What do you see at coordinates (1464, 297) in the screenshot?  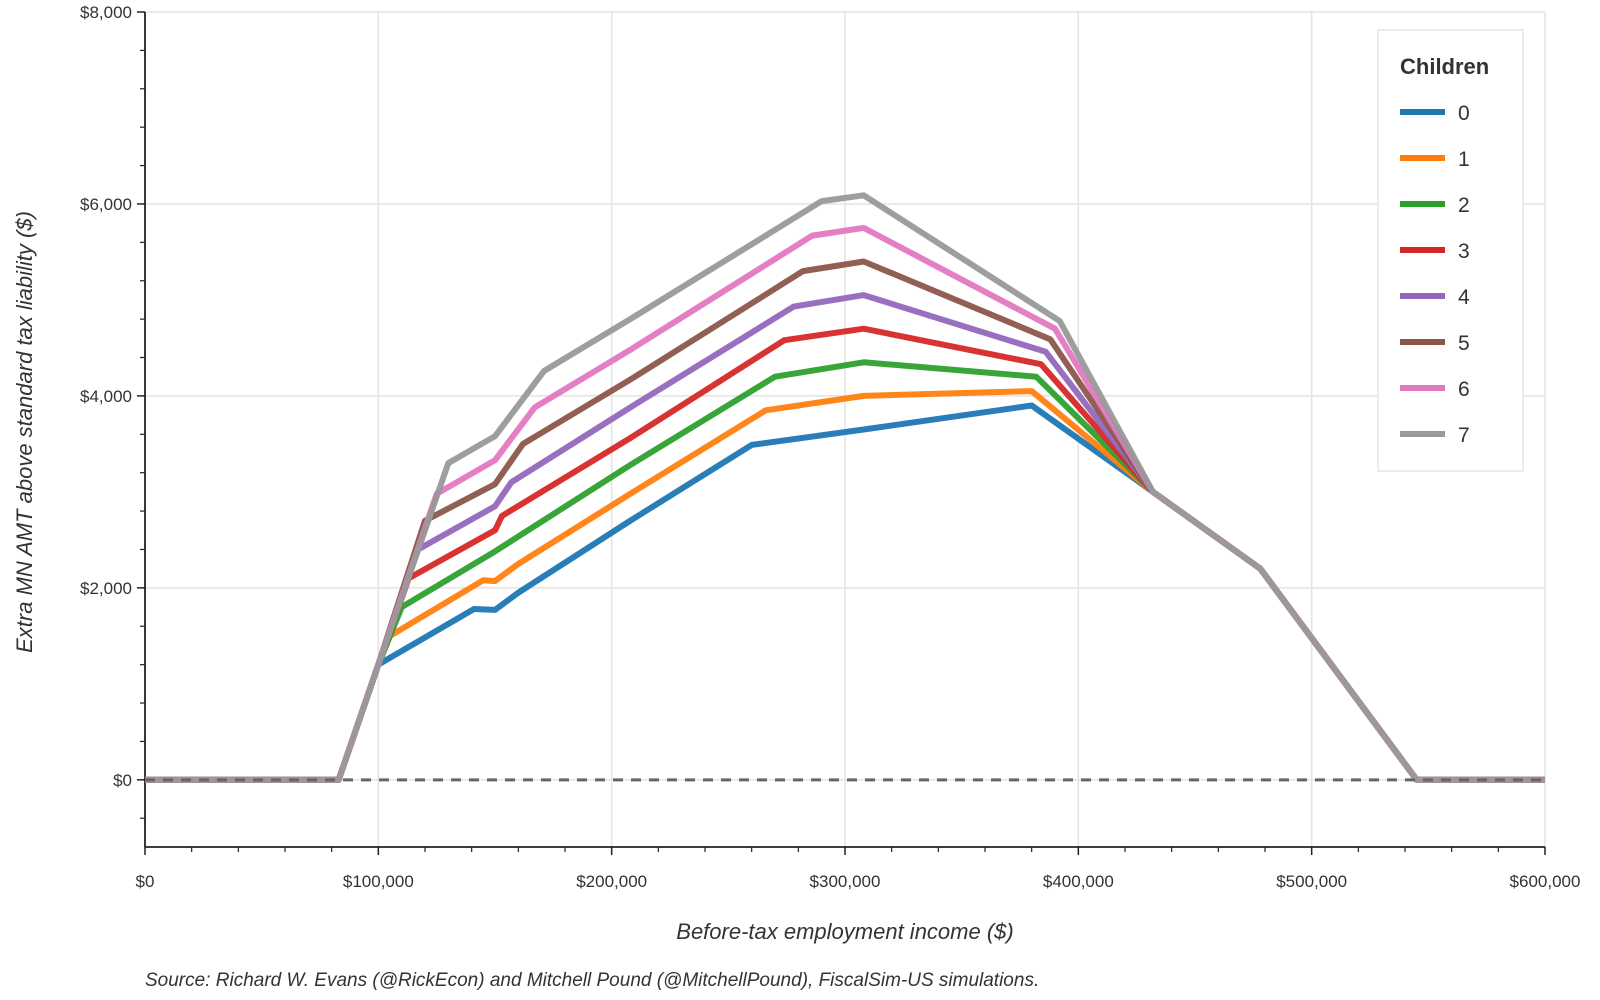 I see `legend-label-4: 4` at bounding box center [1464, 297].